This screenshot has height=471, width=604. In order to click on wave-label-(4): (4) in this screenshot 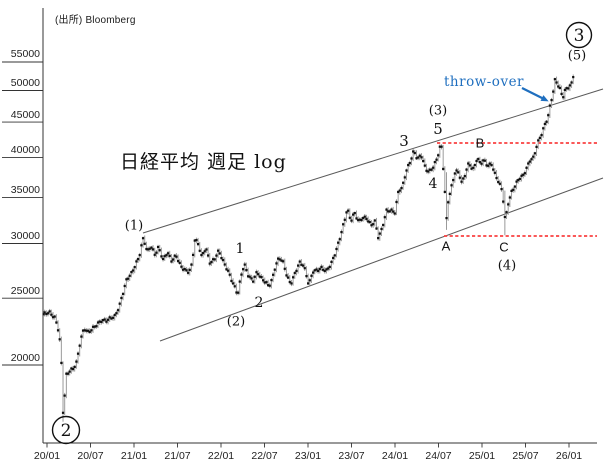, I will do `click(507, 266)`.